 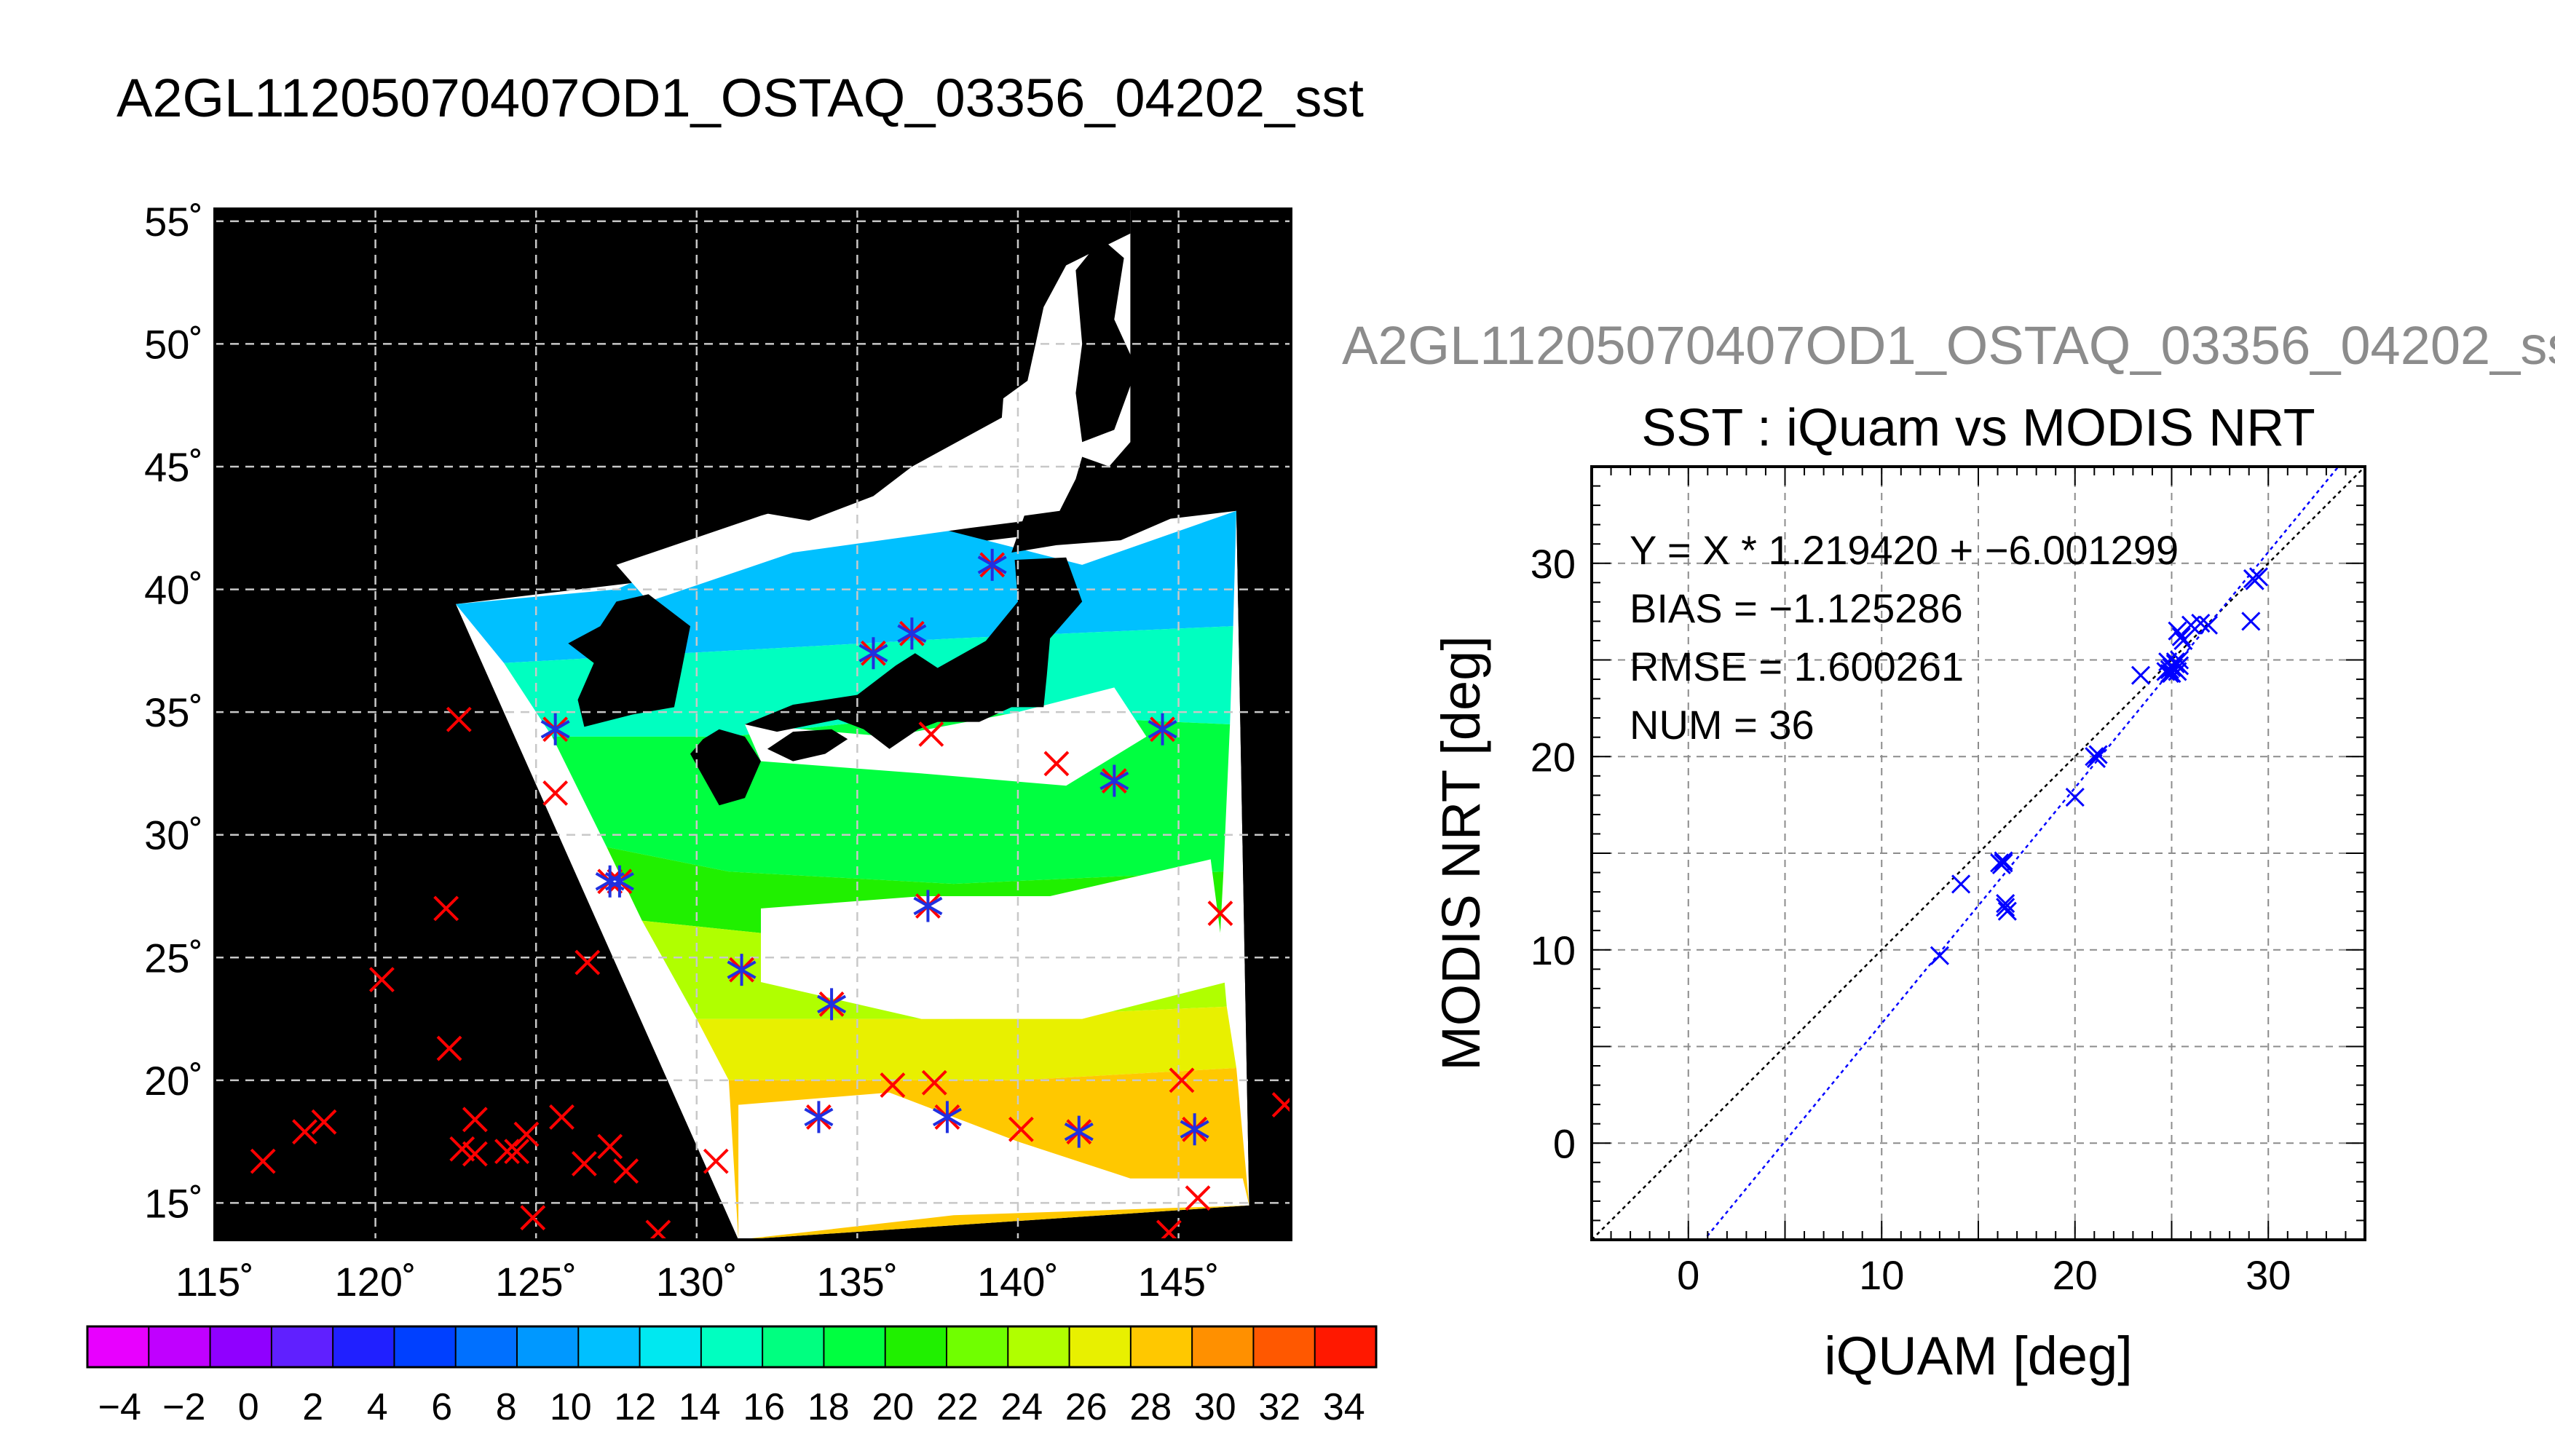 What do you see at coordinates (506, 1407) in the screenshot?
I see `colorbar-tick-label: 8` at bounding box center [506, 1407].